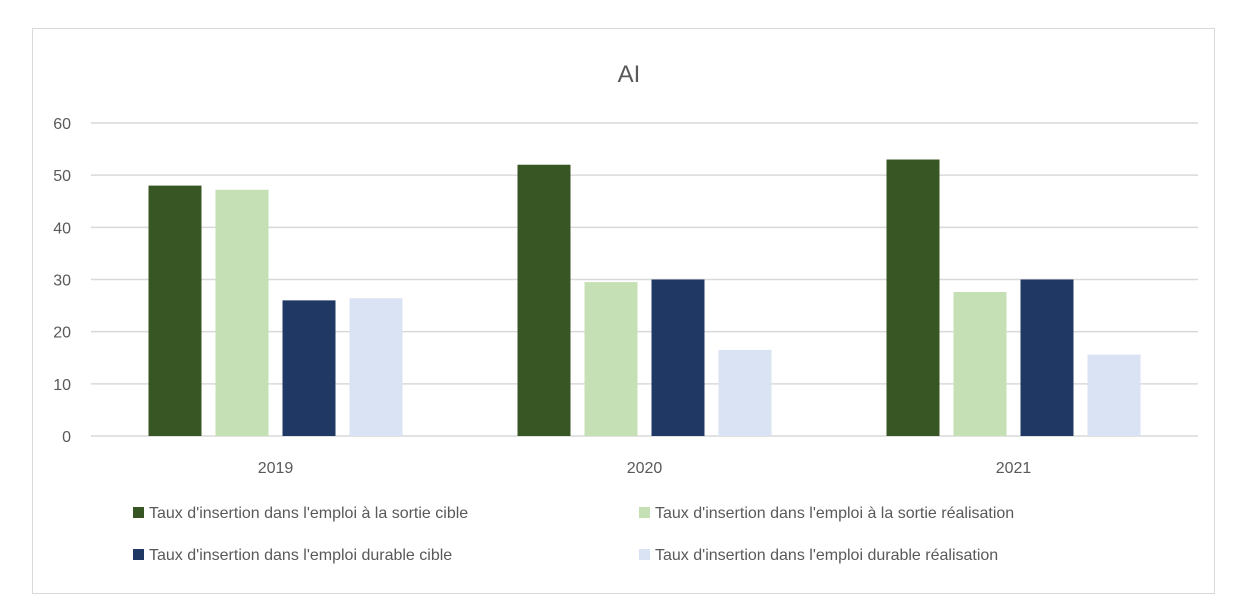 Image resolution: width=1252 pixels, height=613 pixels. Describe the element at coordinates (62, 385) in the screenshot. I see `y-tick-label: 10` at that location.